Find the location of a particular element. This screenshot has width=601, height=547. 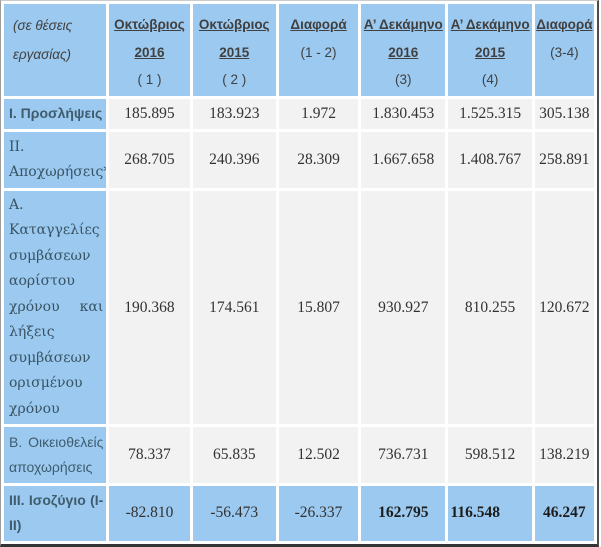

col-header-october-2015: Οκτώβριος 2015 ( 2 ) is located at coordinates (234, 50).